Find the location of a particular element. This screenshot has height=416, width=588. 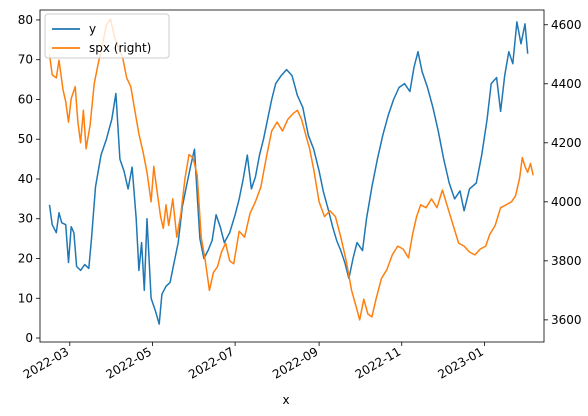

left-tick-label: 10 is located at coordinates (25, 298).